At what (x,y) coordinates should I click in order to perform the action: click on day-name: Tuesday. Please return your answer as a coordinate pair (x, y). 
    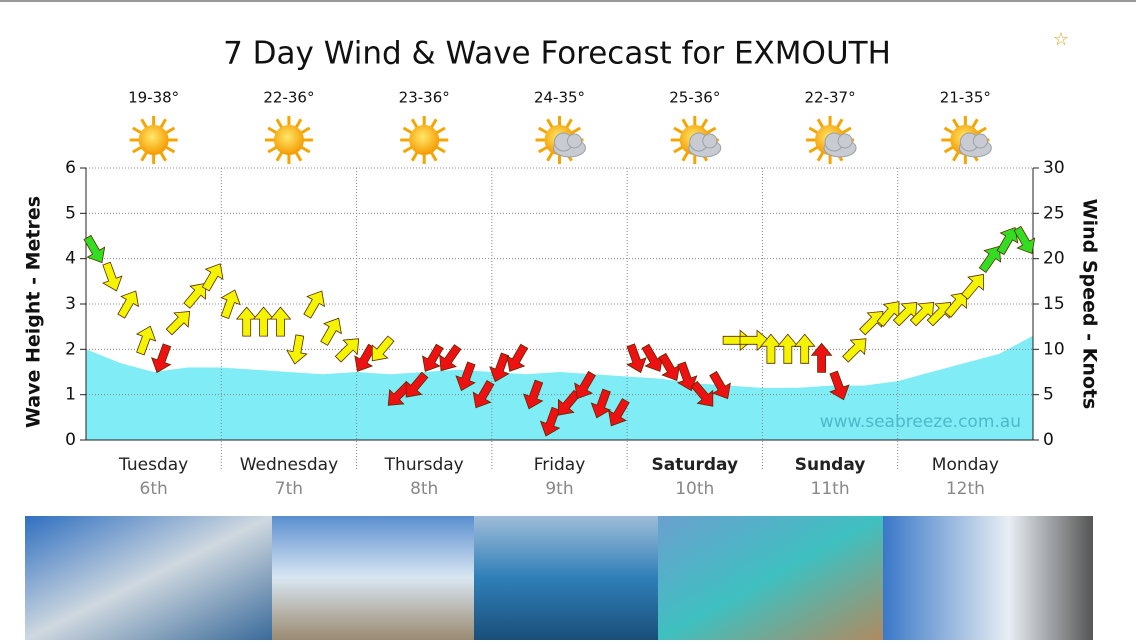
    Looking at the image, I should click on (153, 465).